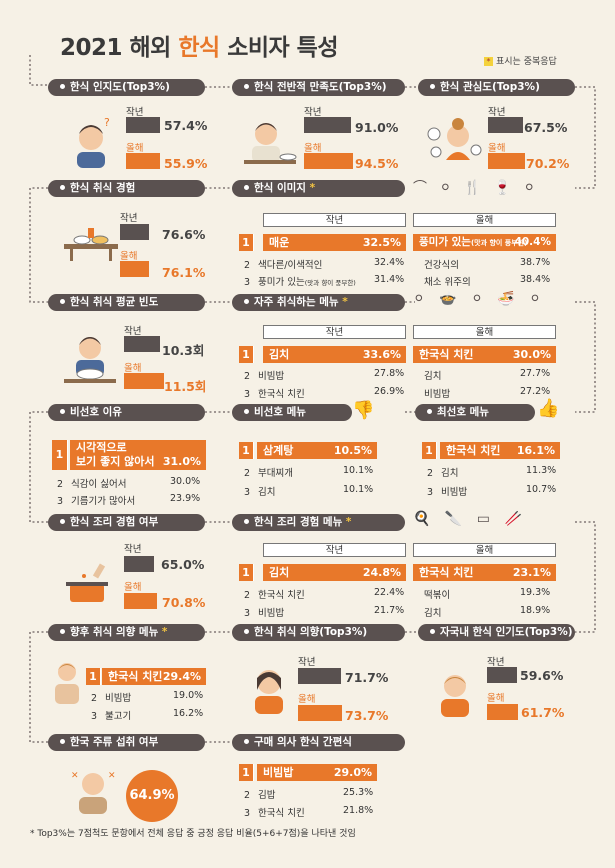 Image resolution: width=615 pixels, height=868 pixels. Describe the element at coordinates (186, 125) in the screenshot. I see `awareness-prev-value: 57.4%` at that location.